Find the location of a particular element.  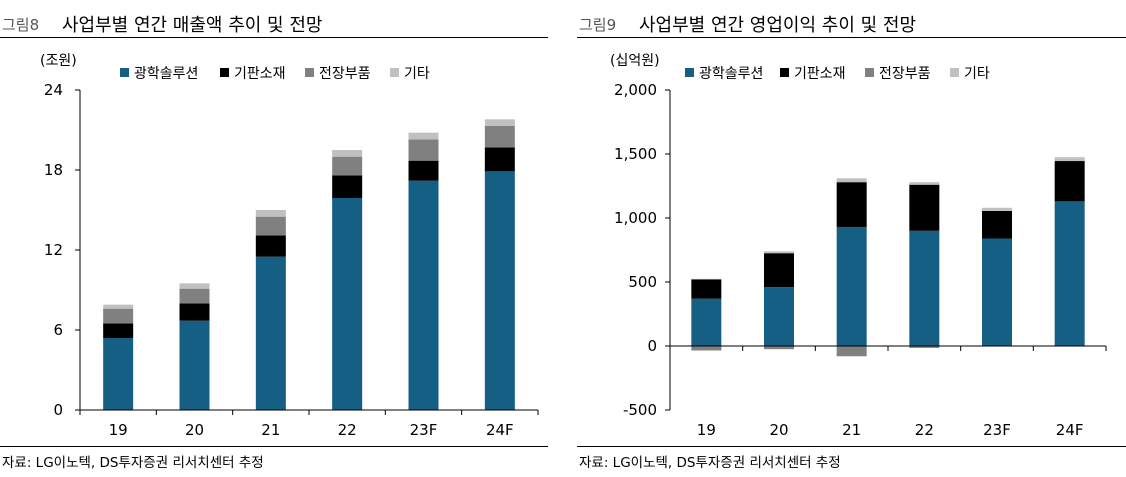

chart-title: 사업부별 연간 매출액 추이 및 전망 is located at coordinates (192, 25).